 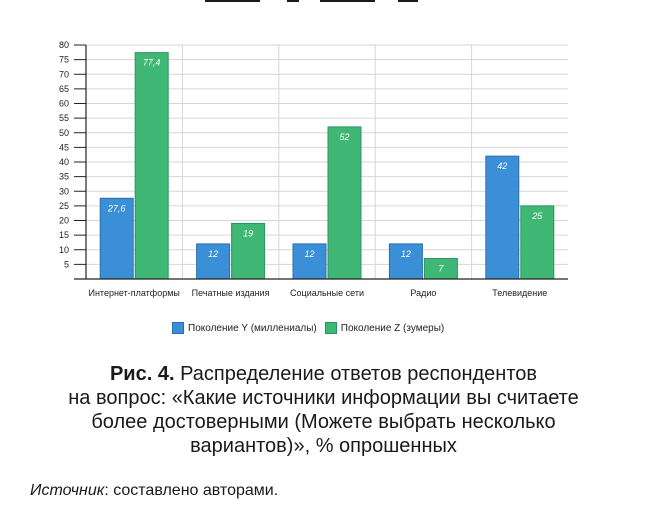 What do you see at coordinates (178, 328) in the screenshot?
I see `legend-swatch-y` at bounding box center [178, 328].